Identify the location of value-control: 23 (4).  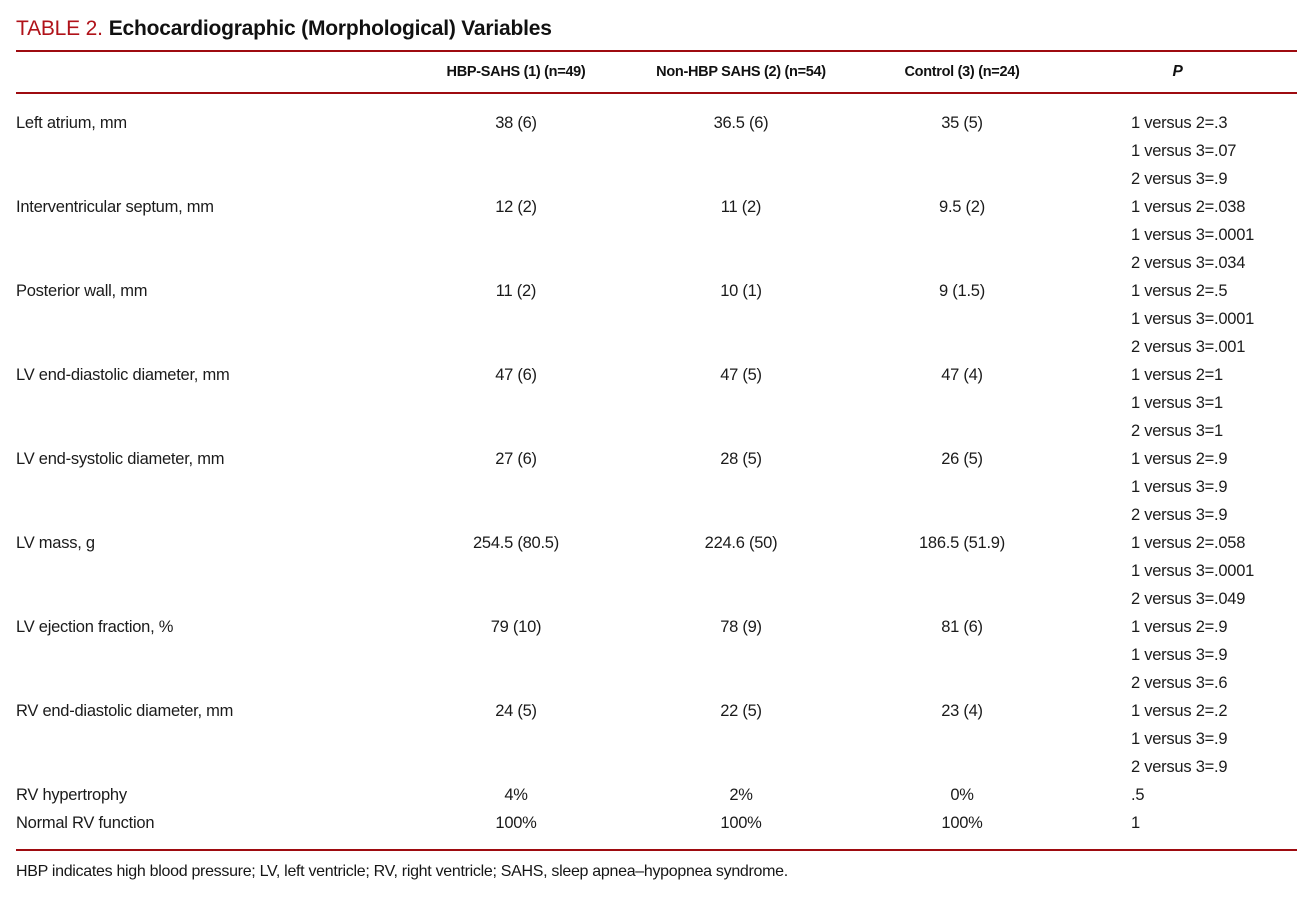
(962, 711).